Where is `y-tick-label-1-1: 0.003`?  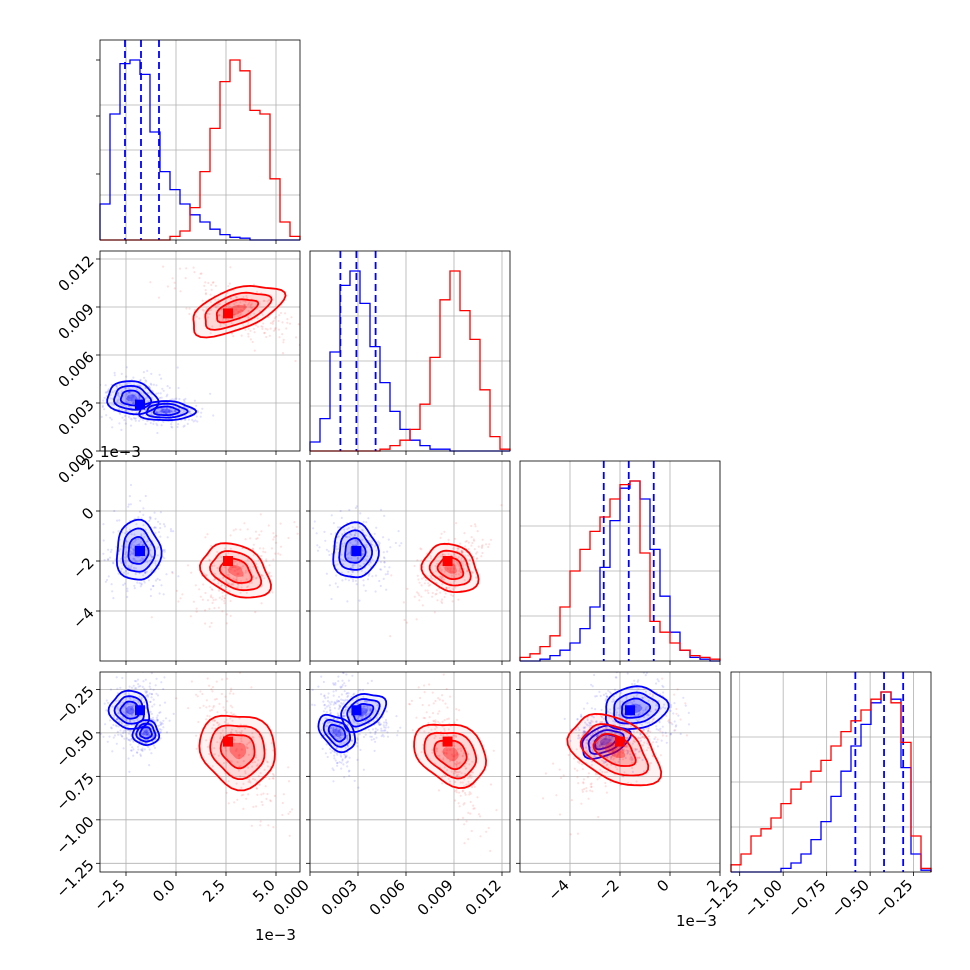
y-tick-label-1-1: 0.003 is located at coordinates (76, 417).